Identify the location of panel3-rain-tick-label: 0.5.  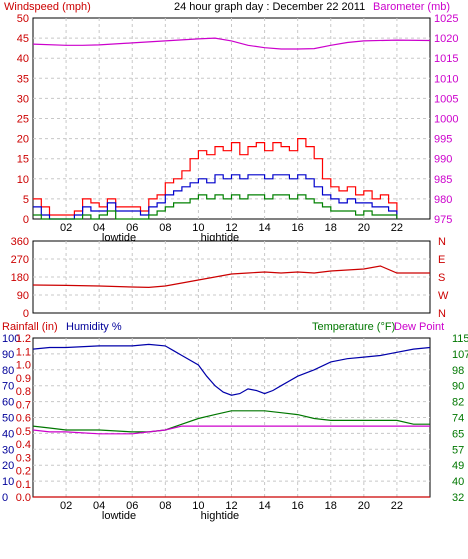
(23, 432).